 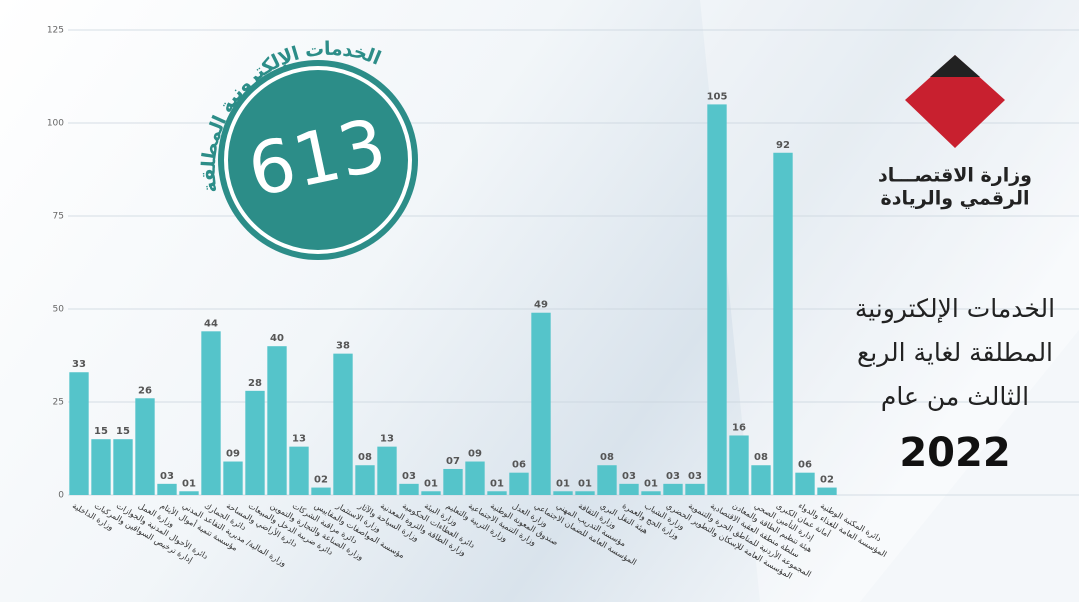 I want to click on value-label: 105, so click(x=717, y=96).